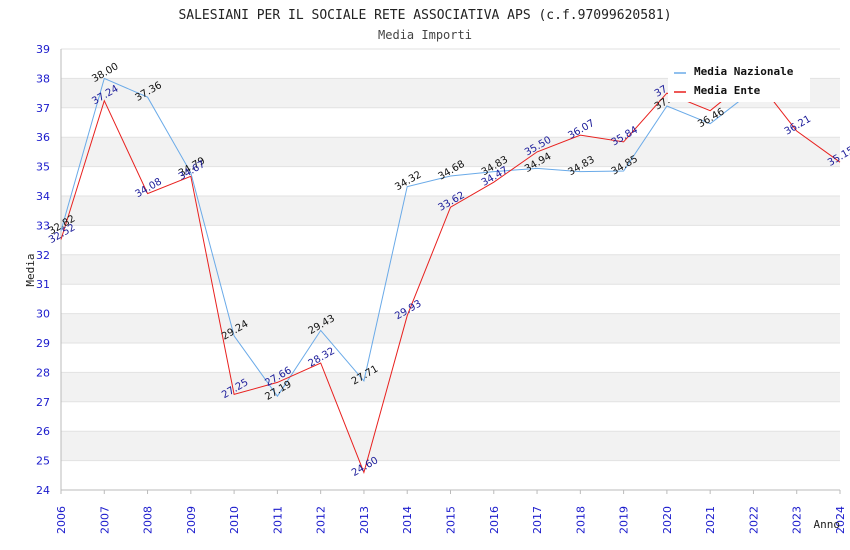 This screenshot has width=850, height=550. What do you see at coordinates (43, 490) in the screenshot?
I see `y-tick-label: 24` at bounding box center [43, 490].